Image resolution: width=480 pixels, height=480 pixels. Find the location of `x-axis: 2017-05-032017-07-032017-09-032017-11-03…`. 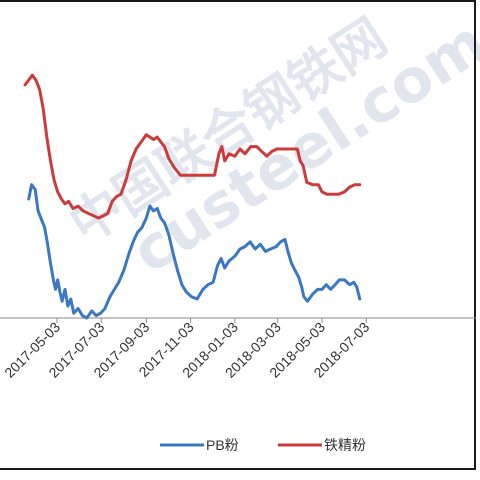

x-axis: 2017-05-032017-07-032017-09-032017-11-03… is located at coordinates (238, 349).